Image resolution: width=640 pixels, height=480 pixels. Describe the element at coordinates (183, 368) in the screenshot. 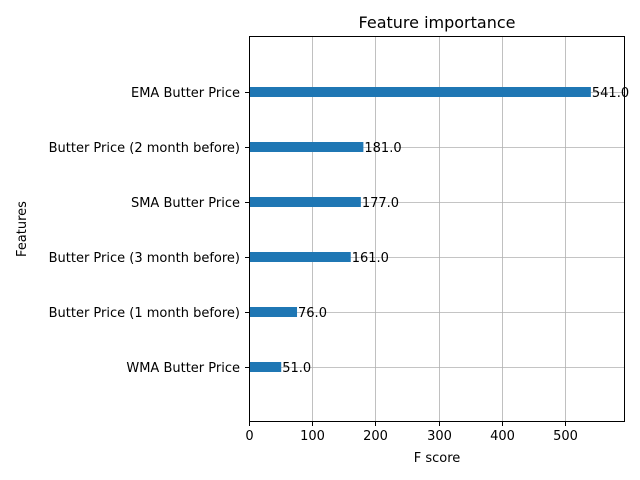

I see `y-tick-label: WMA Butter Price` at that location.